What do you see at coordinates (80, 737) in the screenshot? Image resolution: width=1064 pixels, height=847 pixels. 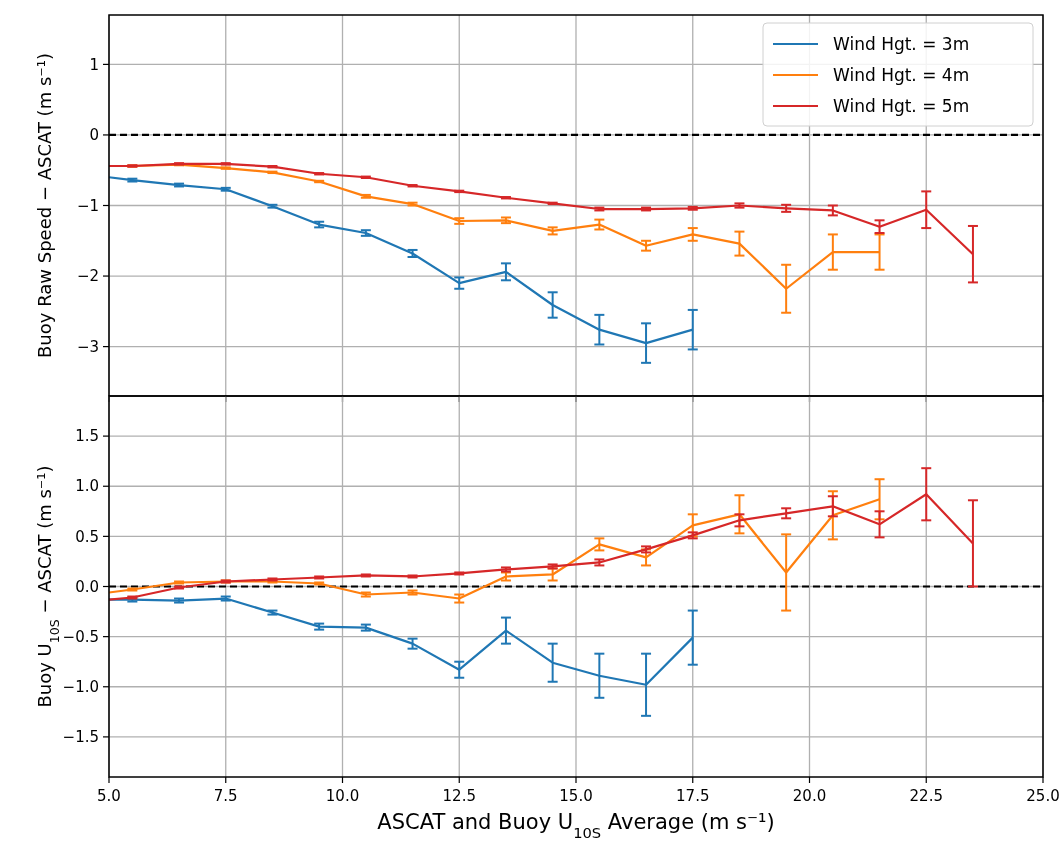 I see `y-tick-label: −1.5` at bounding box center [80, 737].